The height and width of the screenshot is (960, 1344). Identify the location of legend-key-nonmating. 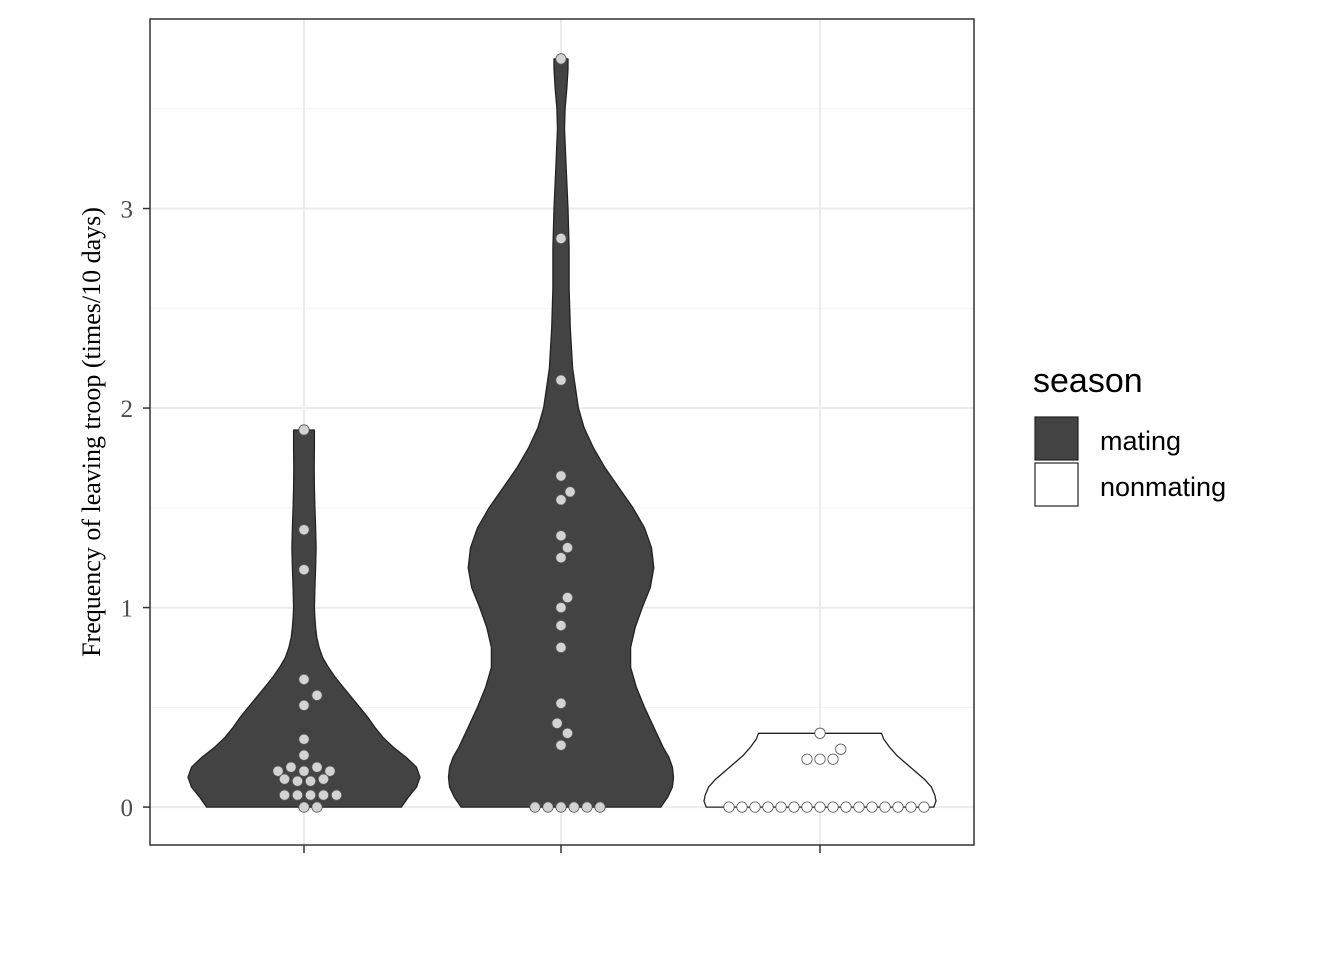
(1056, 484).